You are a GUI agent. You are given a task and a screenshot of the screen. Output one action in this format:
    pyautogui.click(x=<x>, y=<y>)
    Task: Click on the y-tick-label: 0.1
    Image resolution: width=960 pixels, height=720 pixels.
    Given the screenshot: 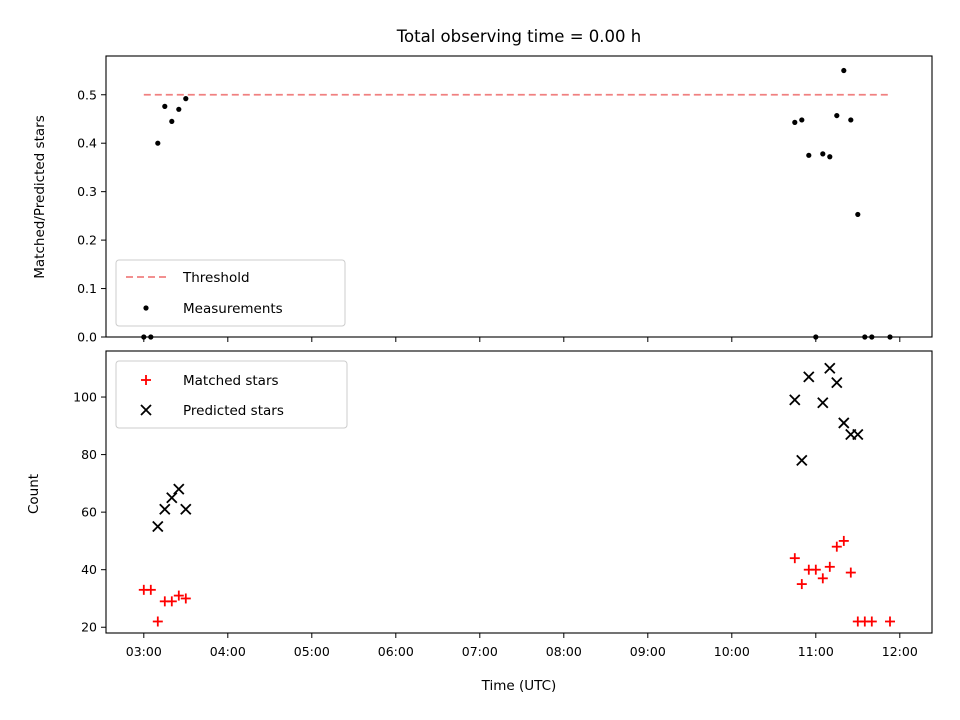 What is the action you would take?
    pyautogui.click(x=87, y=288)
    